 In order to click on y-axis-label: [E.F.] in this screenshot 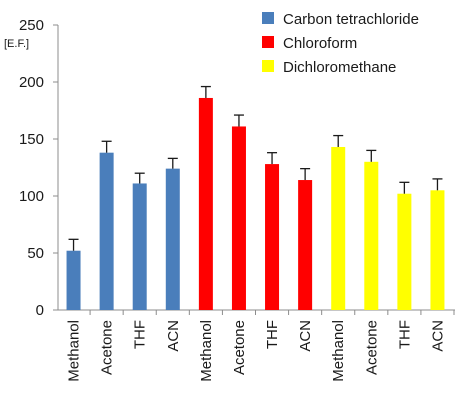, I will do `click(16, 44)`.